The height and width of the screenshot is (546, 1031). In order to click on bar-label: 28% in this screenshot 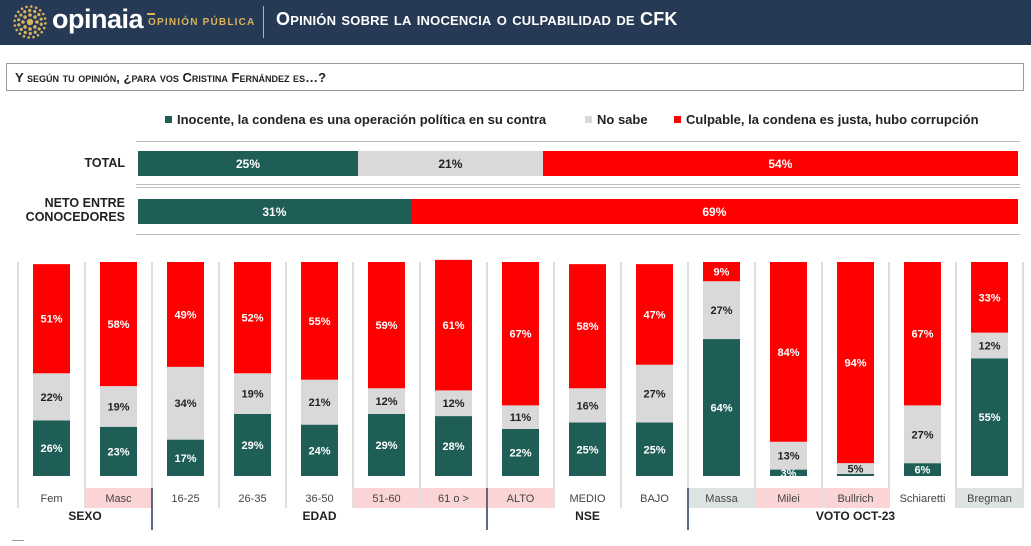, I will do `click(453, 447)`.